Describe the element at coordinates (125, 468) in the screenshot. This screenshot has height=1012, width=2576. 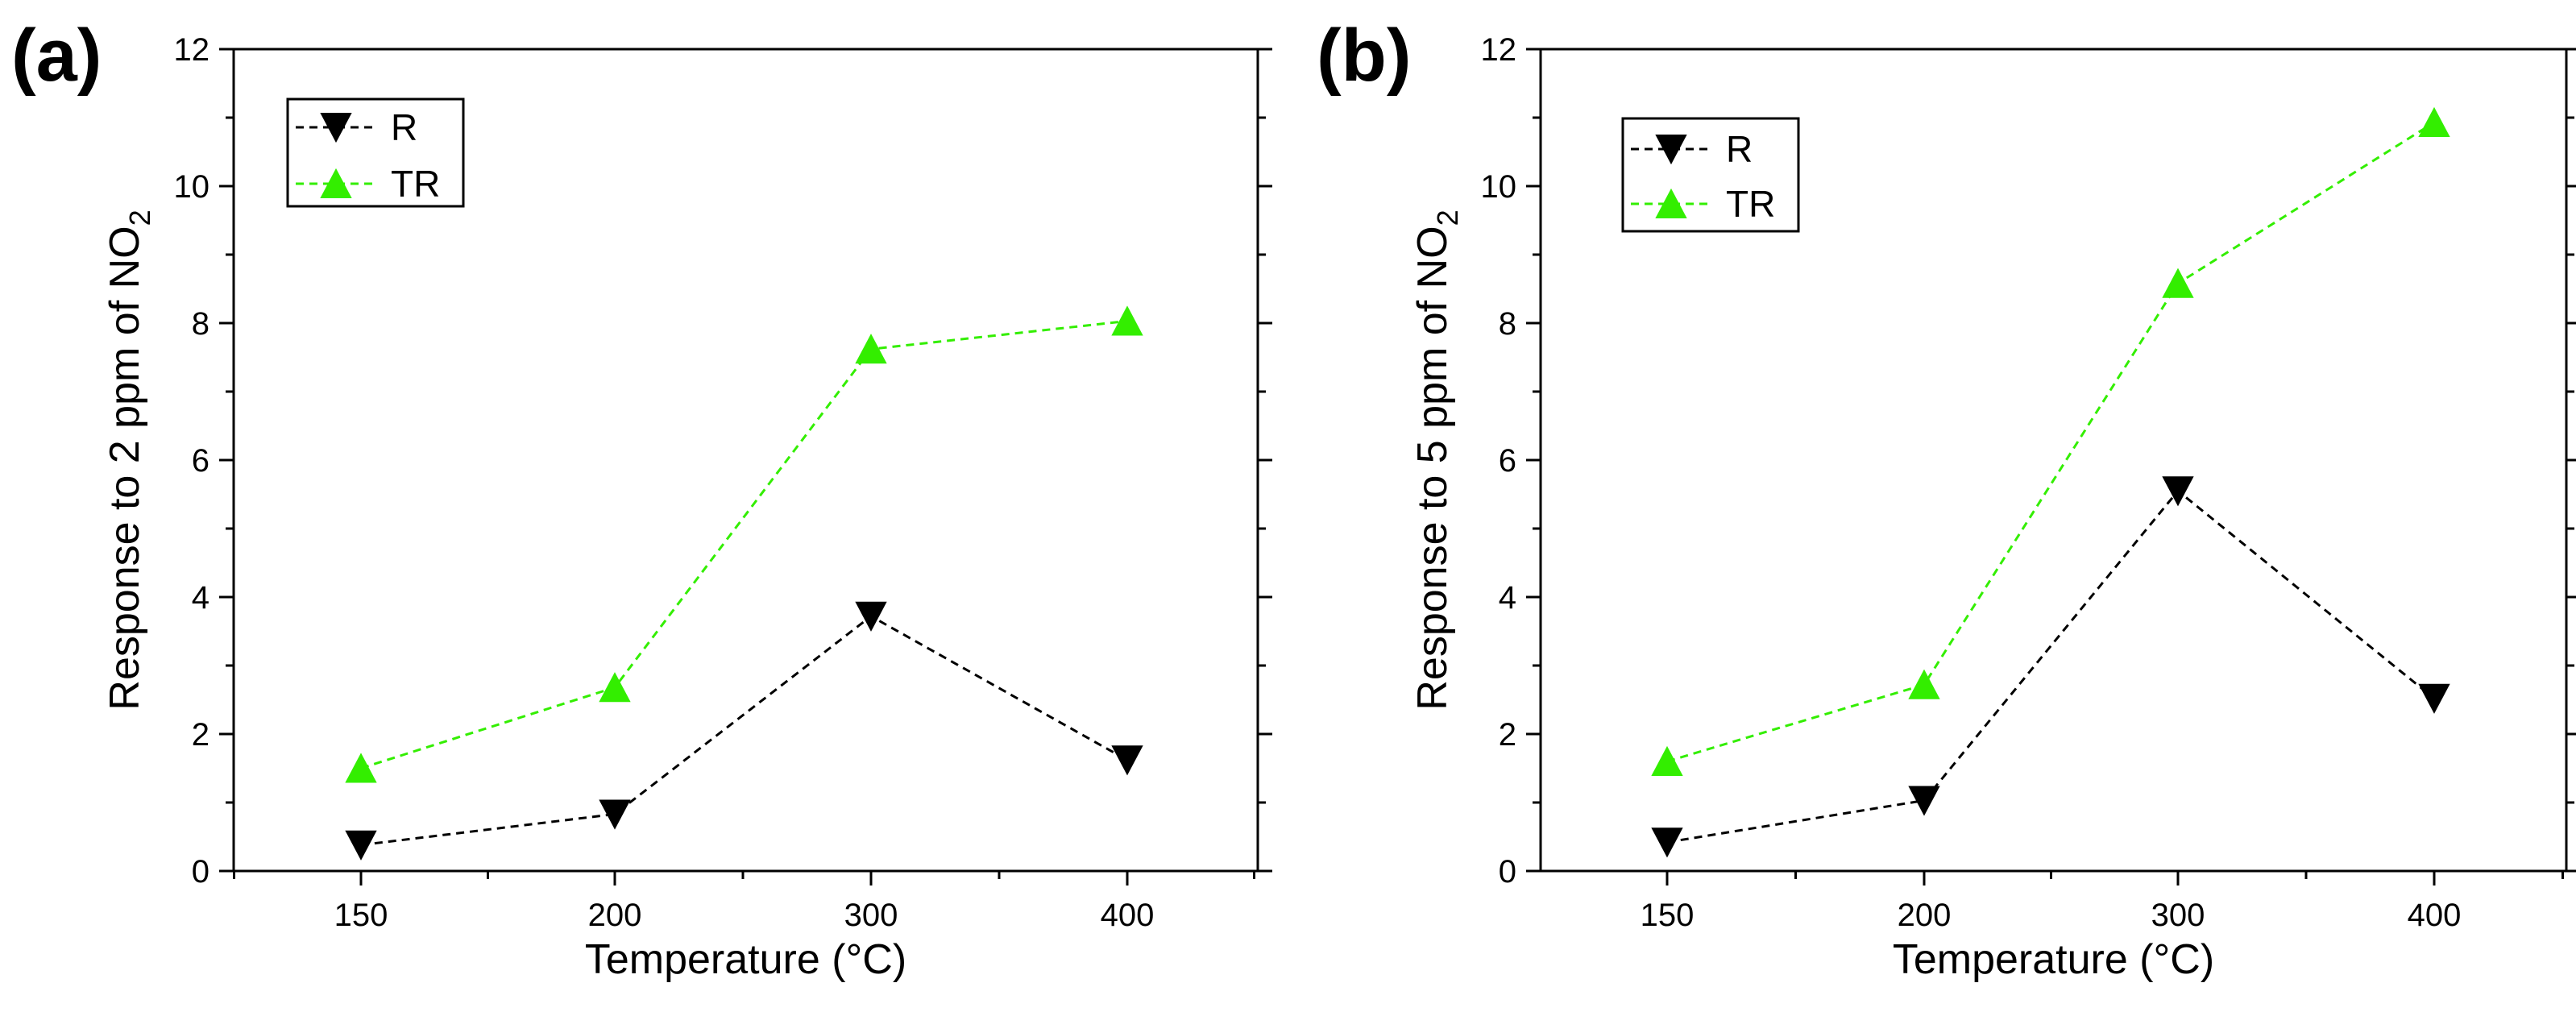
I see `y-axis-title-main: Response to 2 ppm of NO` at that location.